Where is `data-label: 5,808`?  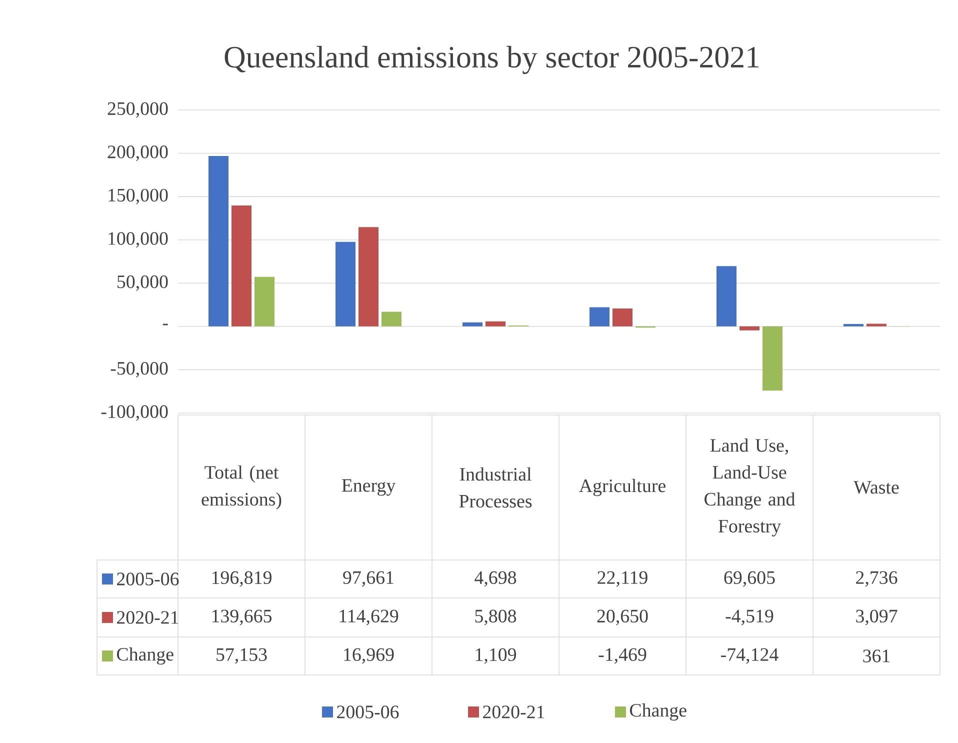
data-label: 5,808 is located at coordinates (495, 618).